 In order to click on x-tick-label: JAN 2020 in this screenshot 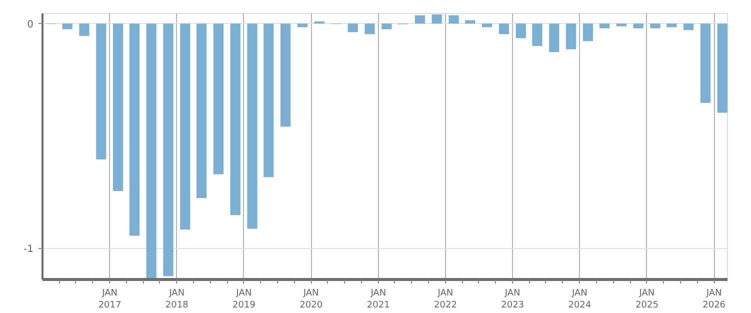, I will do `click(311, 299)`.